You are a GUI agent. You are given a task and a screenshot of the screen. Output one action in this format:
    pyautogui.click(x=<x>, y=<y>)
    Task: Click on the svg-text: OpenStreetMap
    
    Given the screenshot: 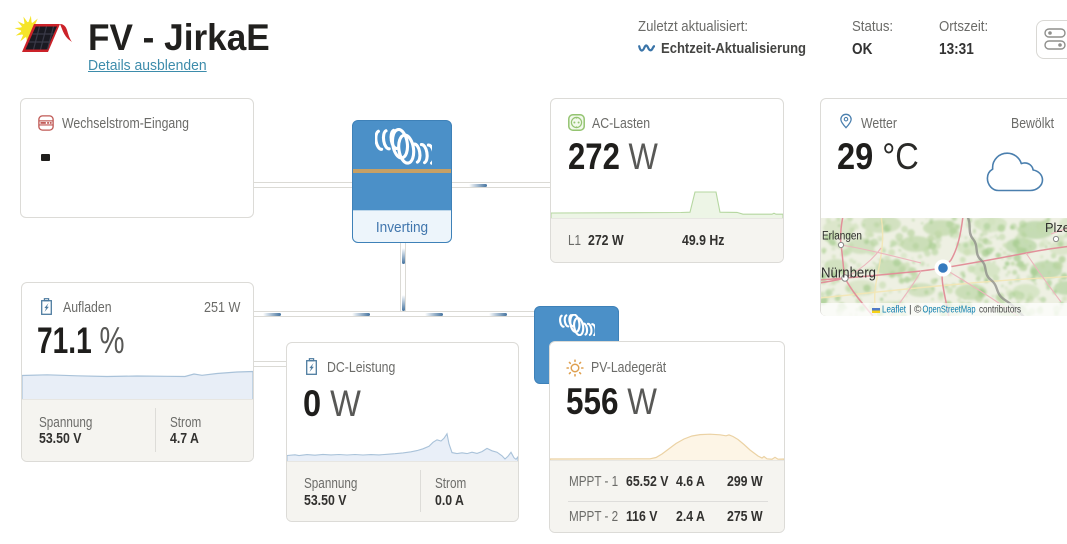 What is the action you would take?
    pyautogui.click(x=949, y=310)
    